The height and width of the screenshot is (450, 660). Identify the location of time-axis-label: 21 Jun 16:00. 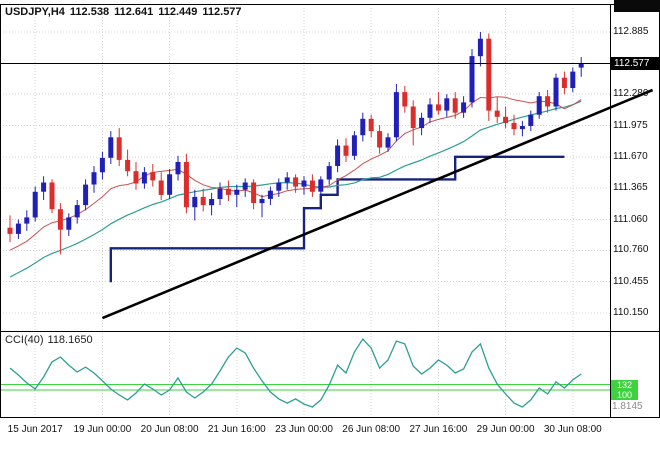
(236, 429).